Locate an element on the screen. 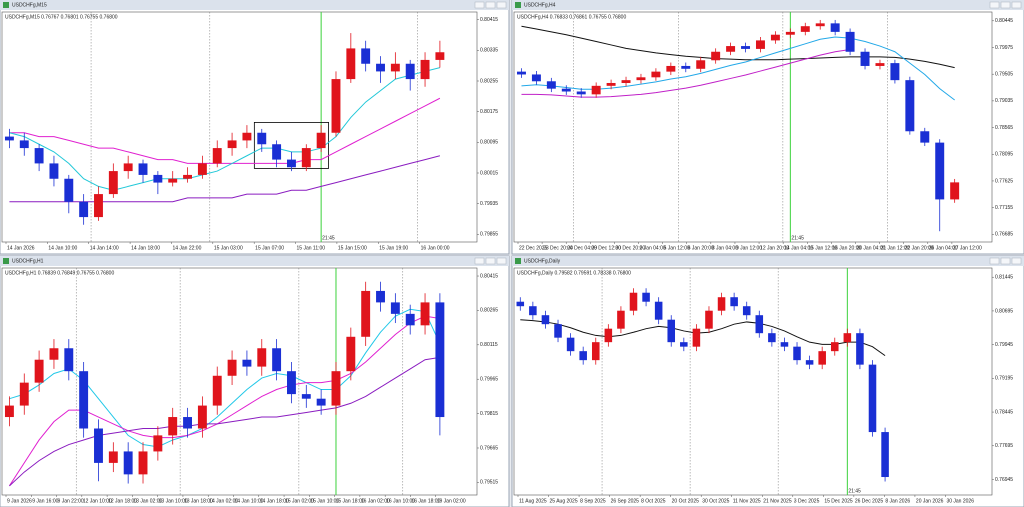  x-tick-label: 15 Jan 10:00 is located at coordinates (324, 501).